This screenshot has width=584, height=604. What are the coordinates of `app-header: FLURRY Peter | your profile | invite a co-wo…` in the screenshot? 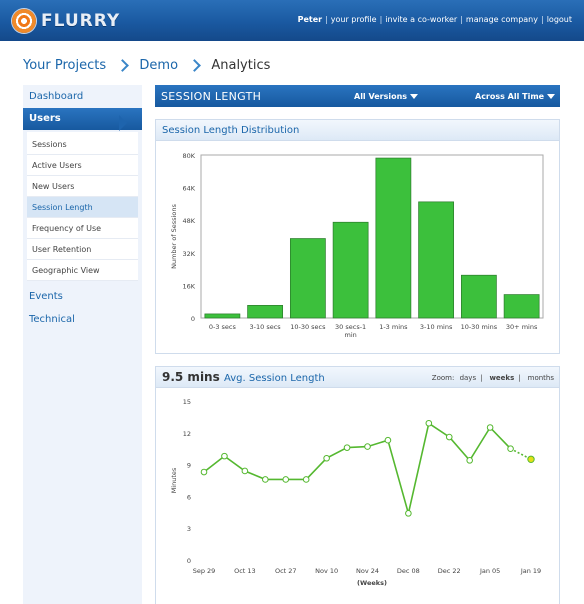 It's located at (292, 20).